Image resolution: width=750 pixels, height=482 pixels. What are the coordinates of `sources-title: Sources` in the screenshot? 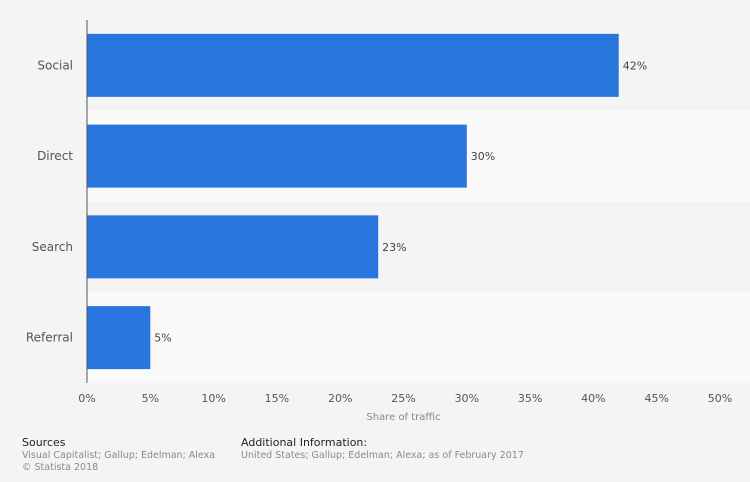 It's located at (44, 442).